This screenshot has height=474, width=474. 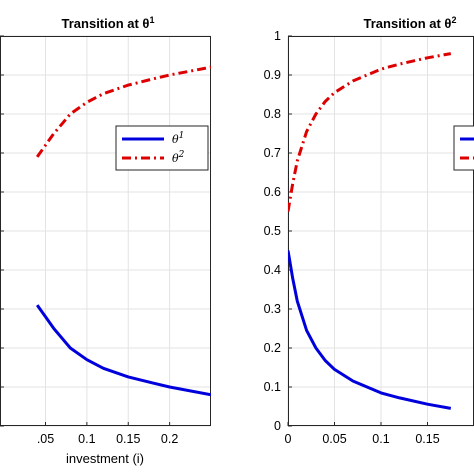 I want to click on y-tick-label: 0.5, so click(x=272, y=231).